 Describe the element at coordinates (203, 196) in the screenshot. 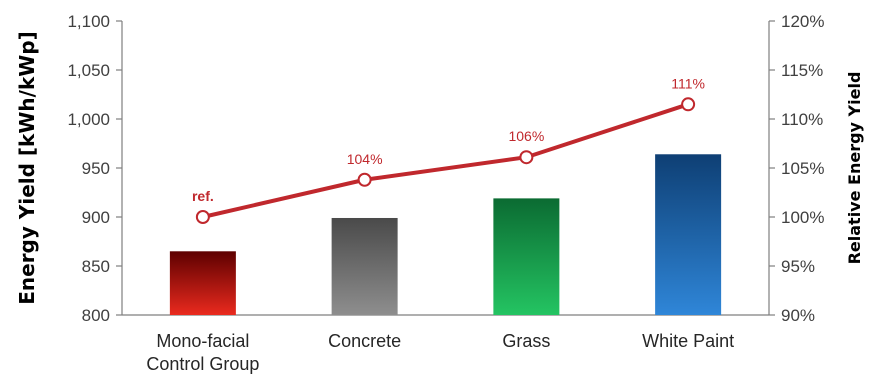

I see `data-label: ref.` at that location.